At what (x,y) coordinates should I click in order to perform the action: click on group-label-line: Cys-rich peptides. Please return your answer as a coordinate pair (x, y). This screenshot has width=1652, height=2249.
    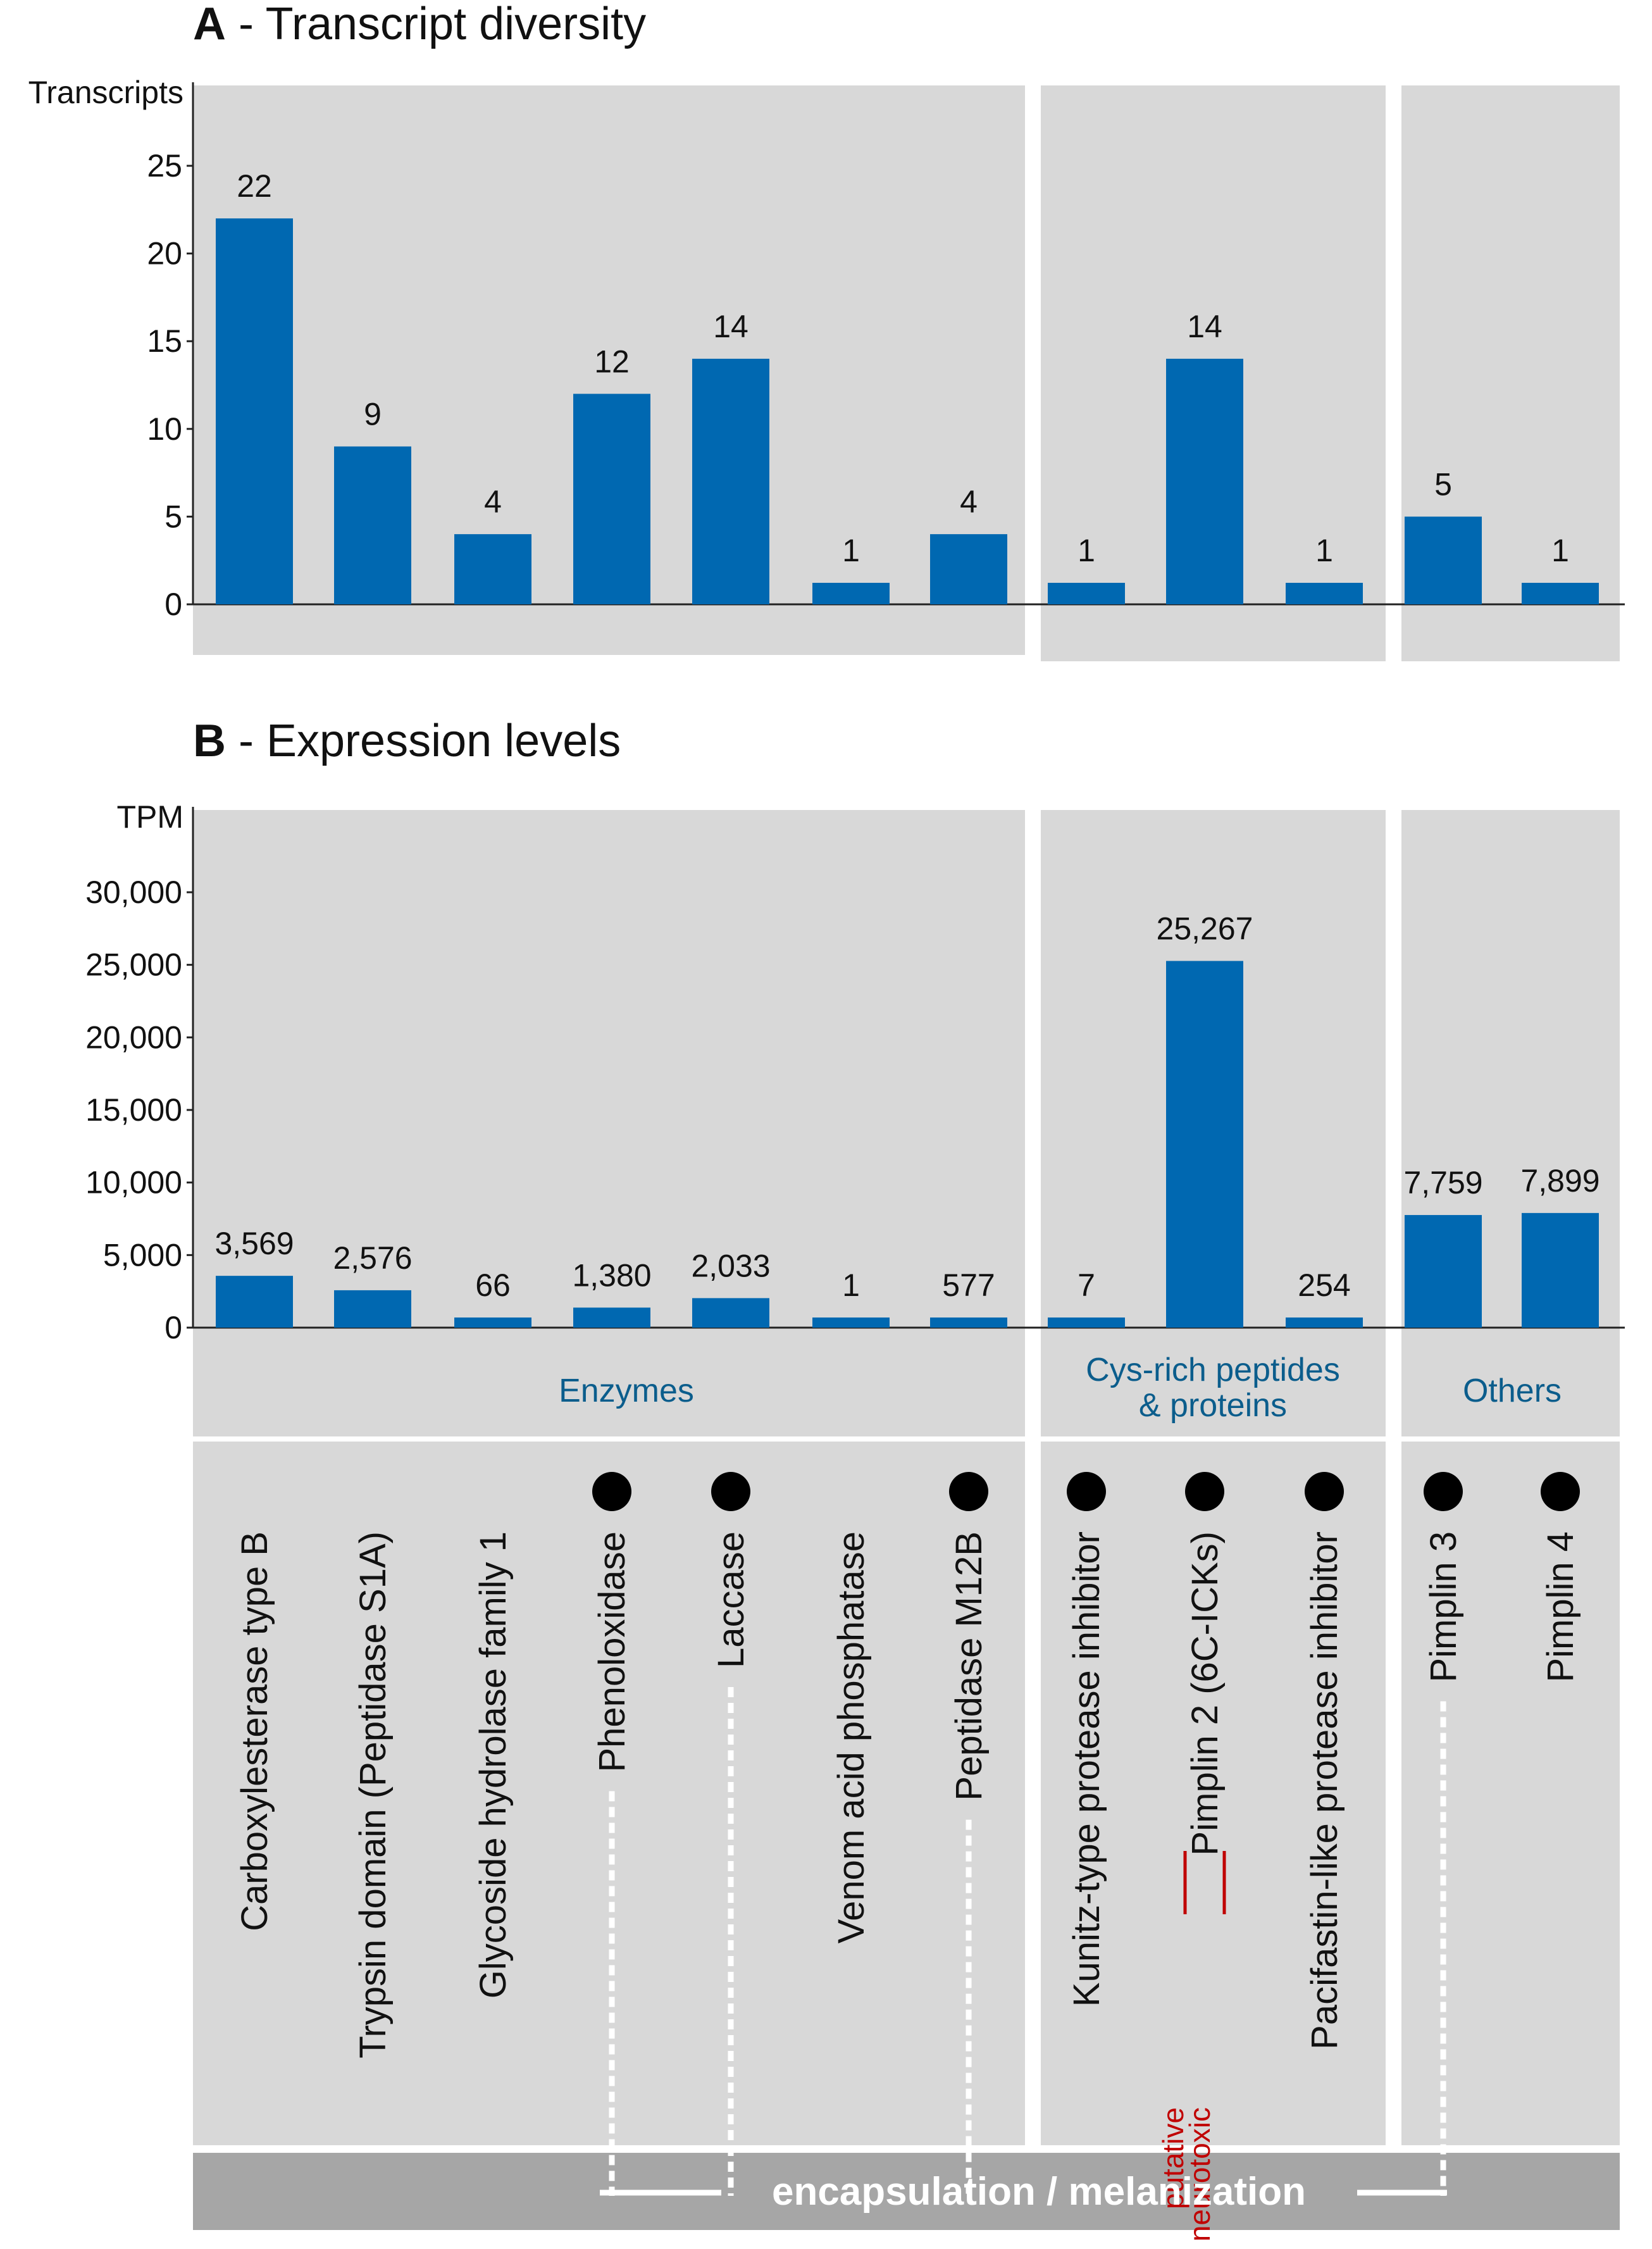
    Looking at the image, I should click on (1213, 1370).